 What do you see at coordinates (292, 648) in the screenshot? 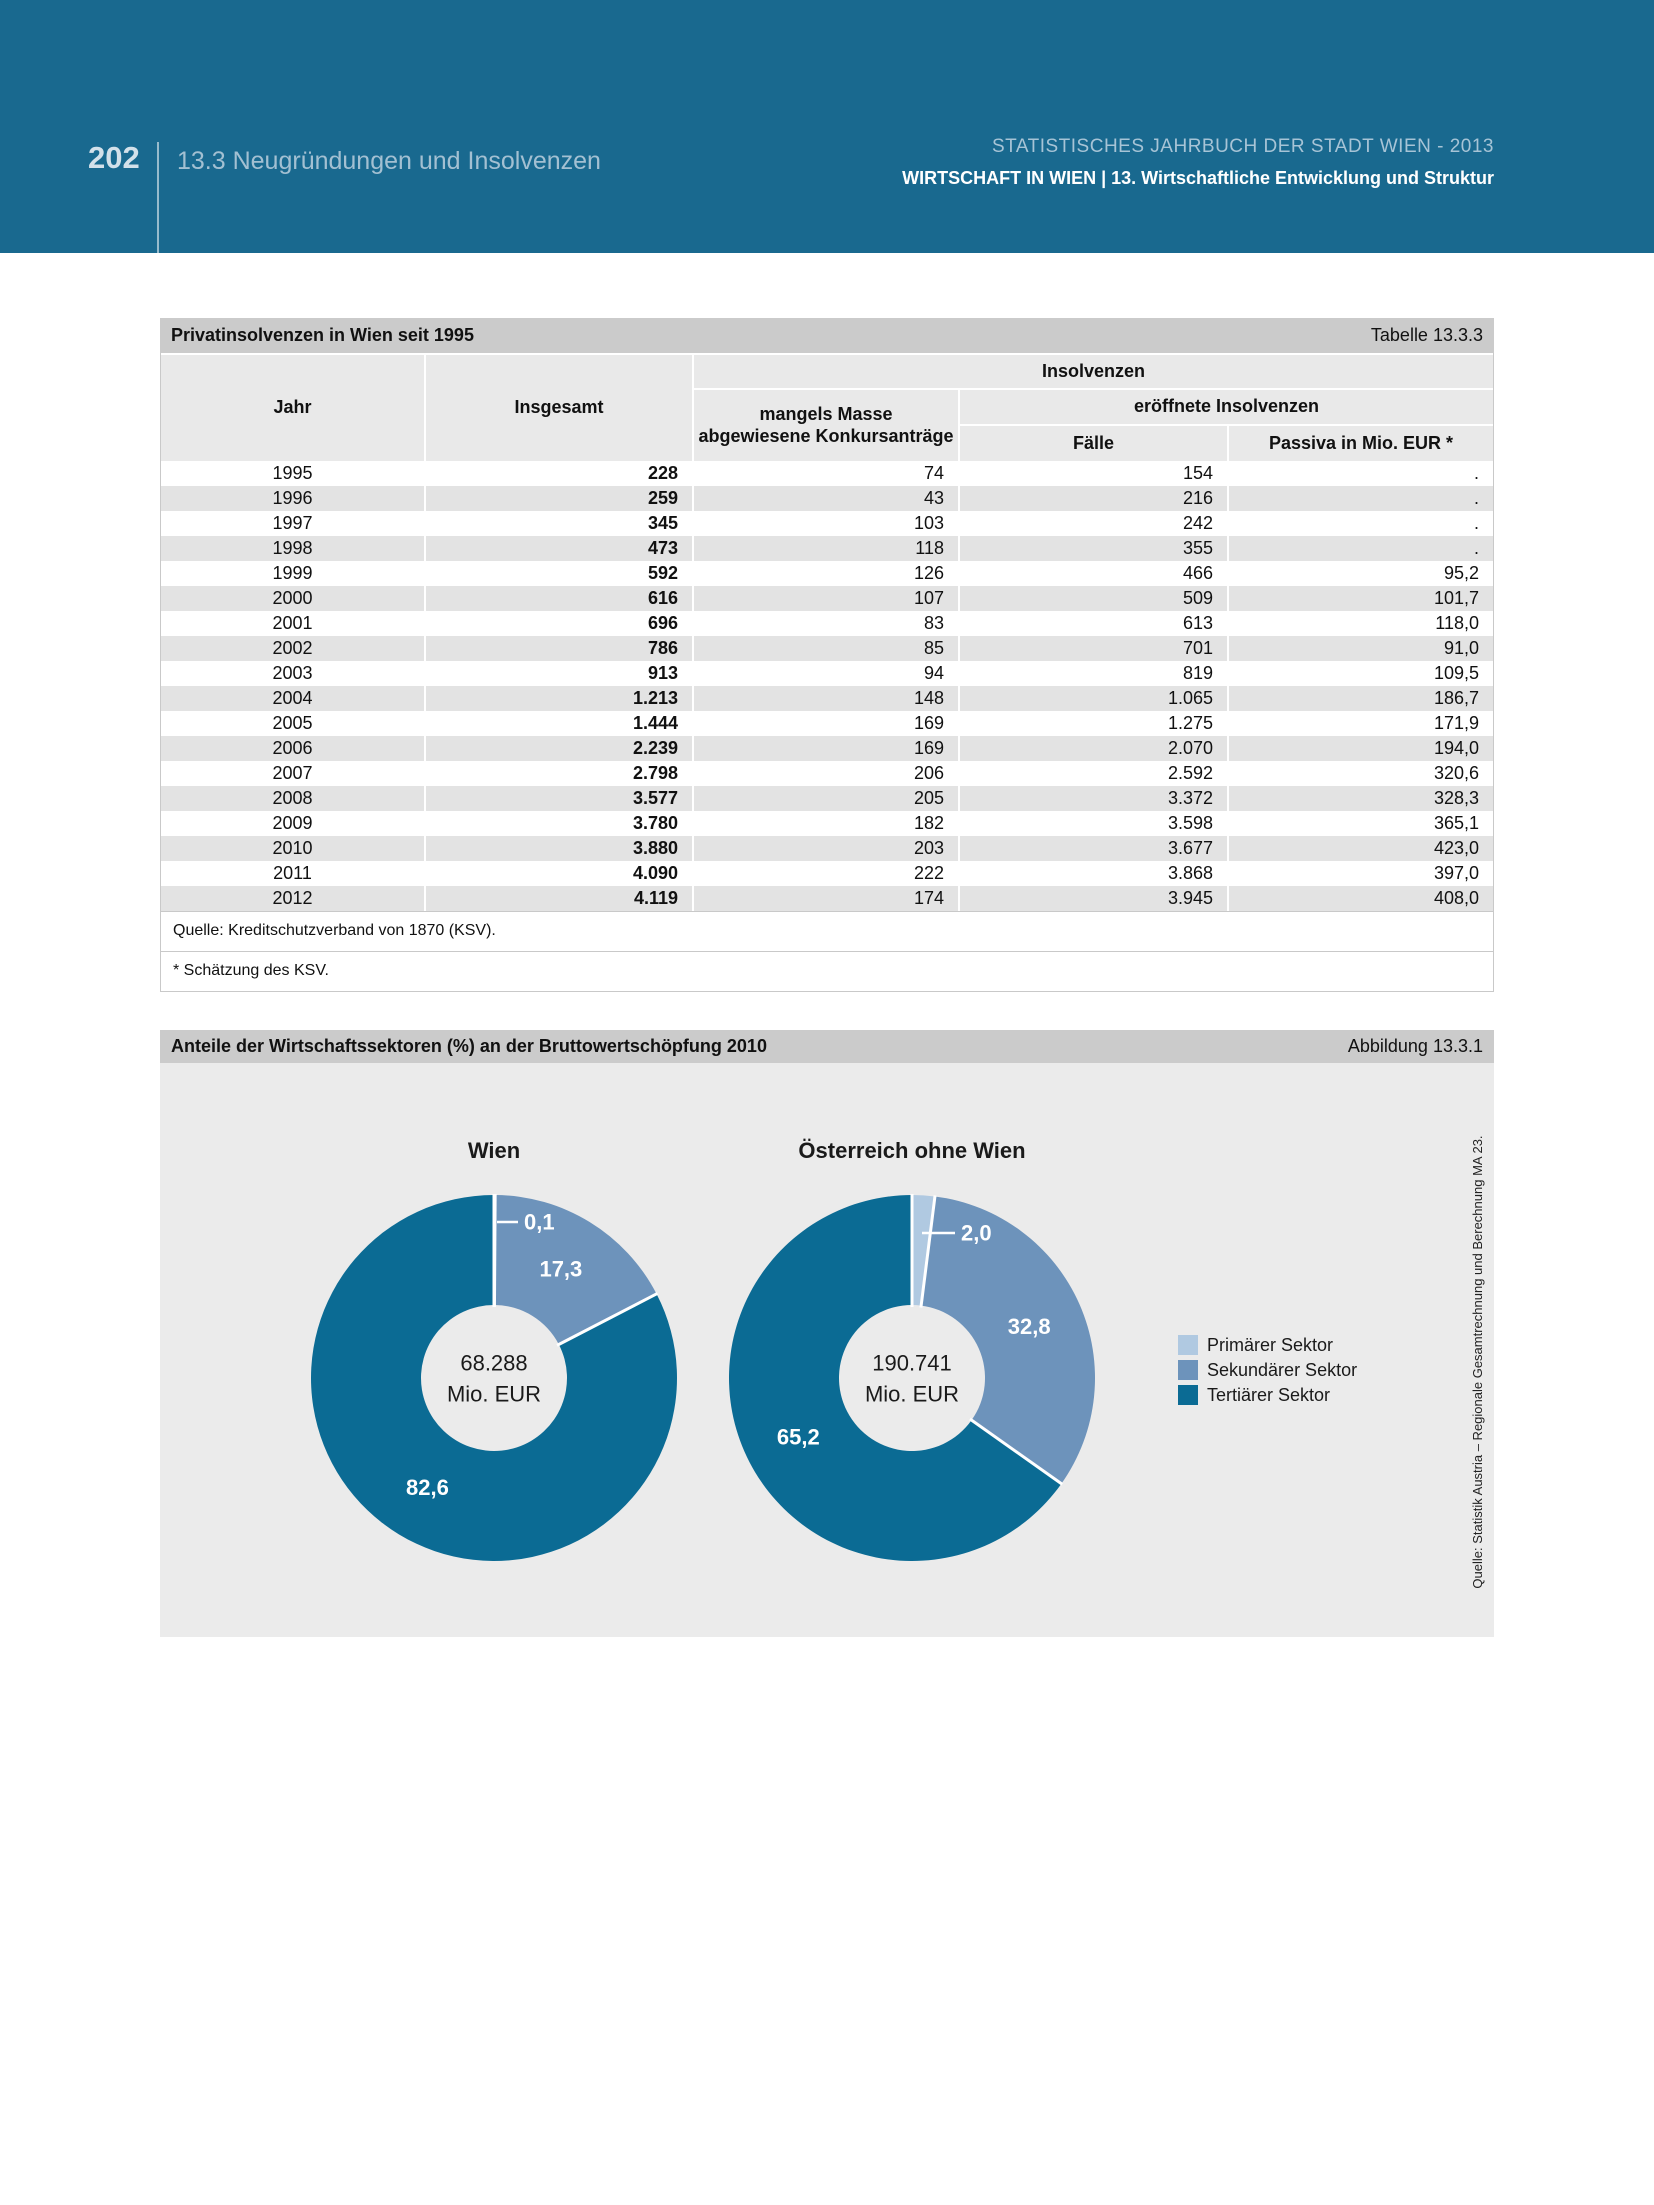
I see `table-cell: 2002` at bounding box center [292, 648].